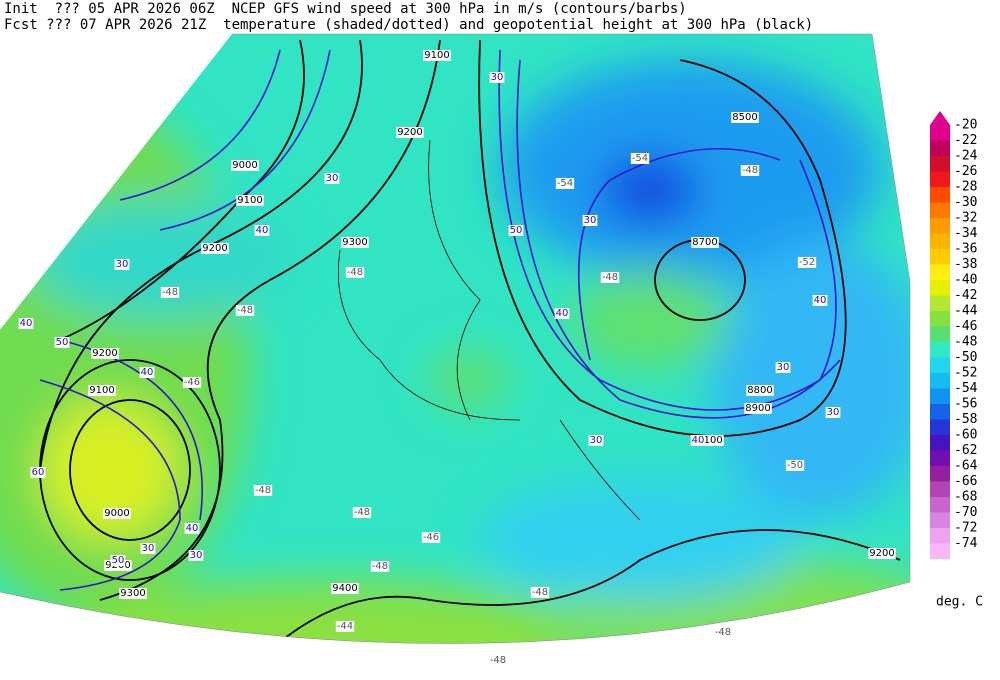 The width and height of the screenshot is (1000, 680). I want to click on colorbar-label: -70, so click(965, 512).